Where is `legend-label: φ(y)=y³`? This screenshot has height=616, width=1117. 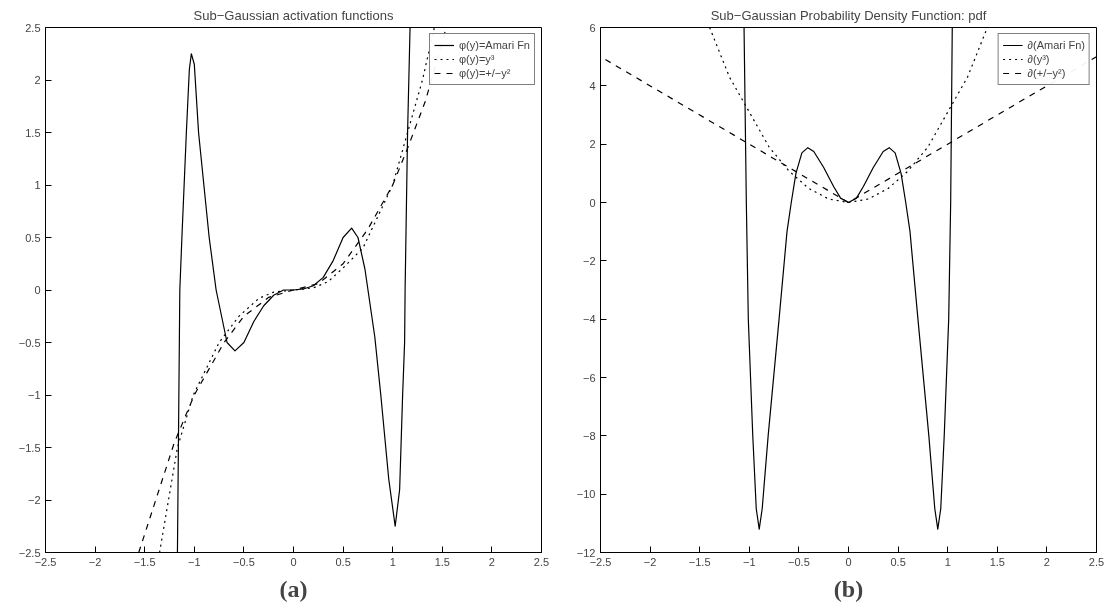 legend-label: φ(y)=y³ is located at coordinates (476, 59).